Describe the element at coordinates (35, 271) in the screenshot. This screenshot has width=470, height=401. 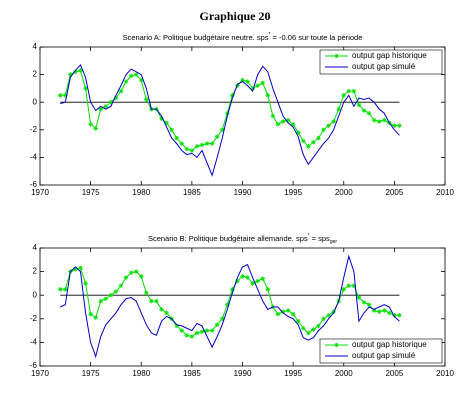
I see `y-tick-label: 2` at that location.